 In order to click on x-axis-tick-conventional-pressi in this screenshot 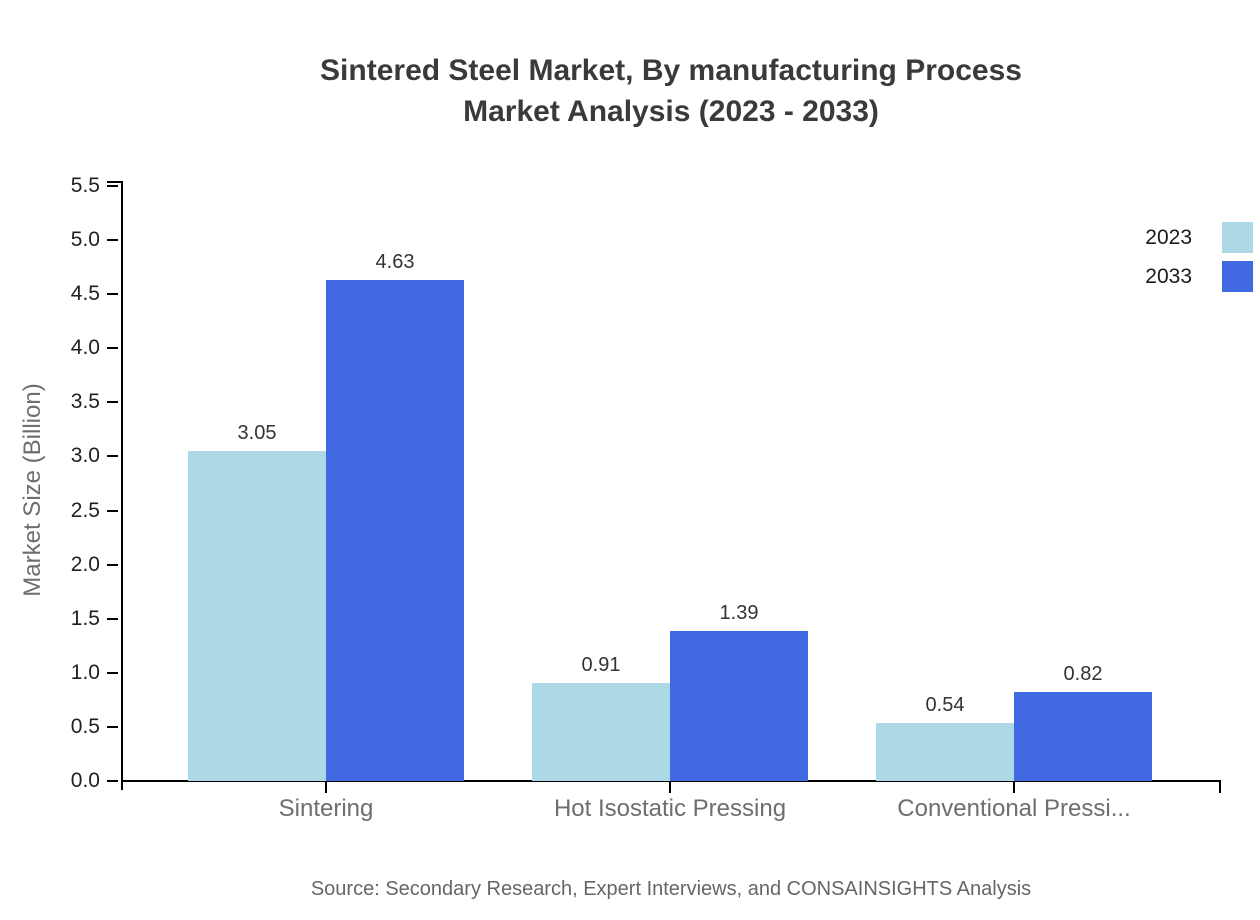, I will do `click(1014, 787)`.